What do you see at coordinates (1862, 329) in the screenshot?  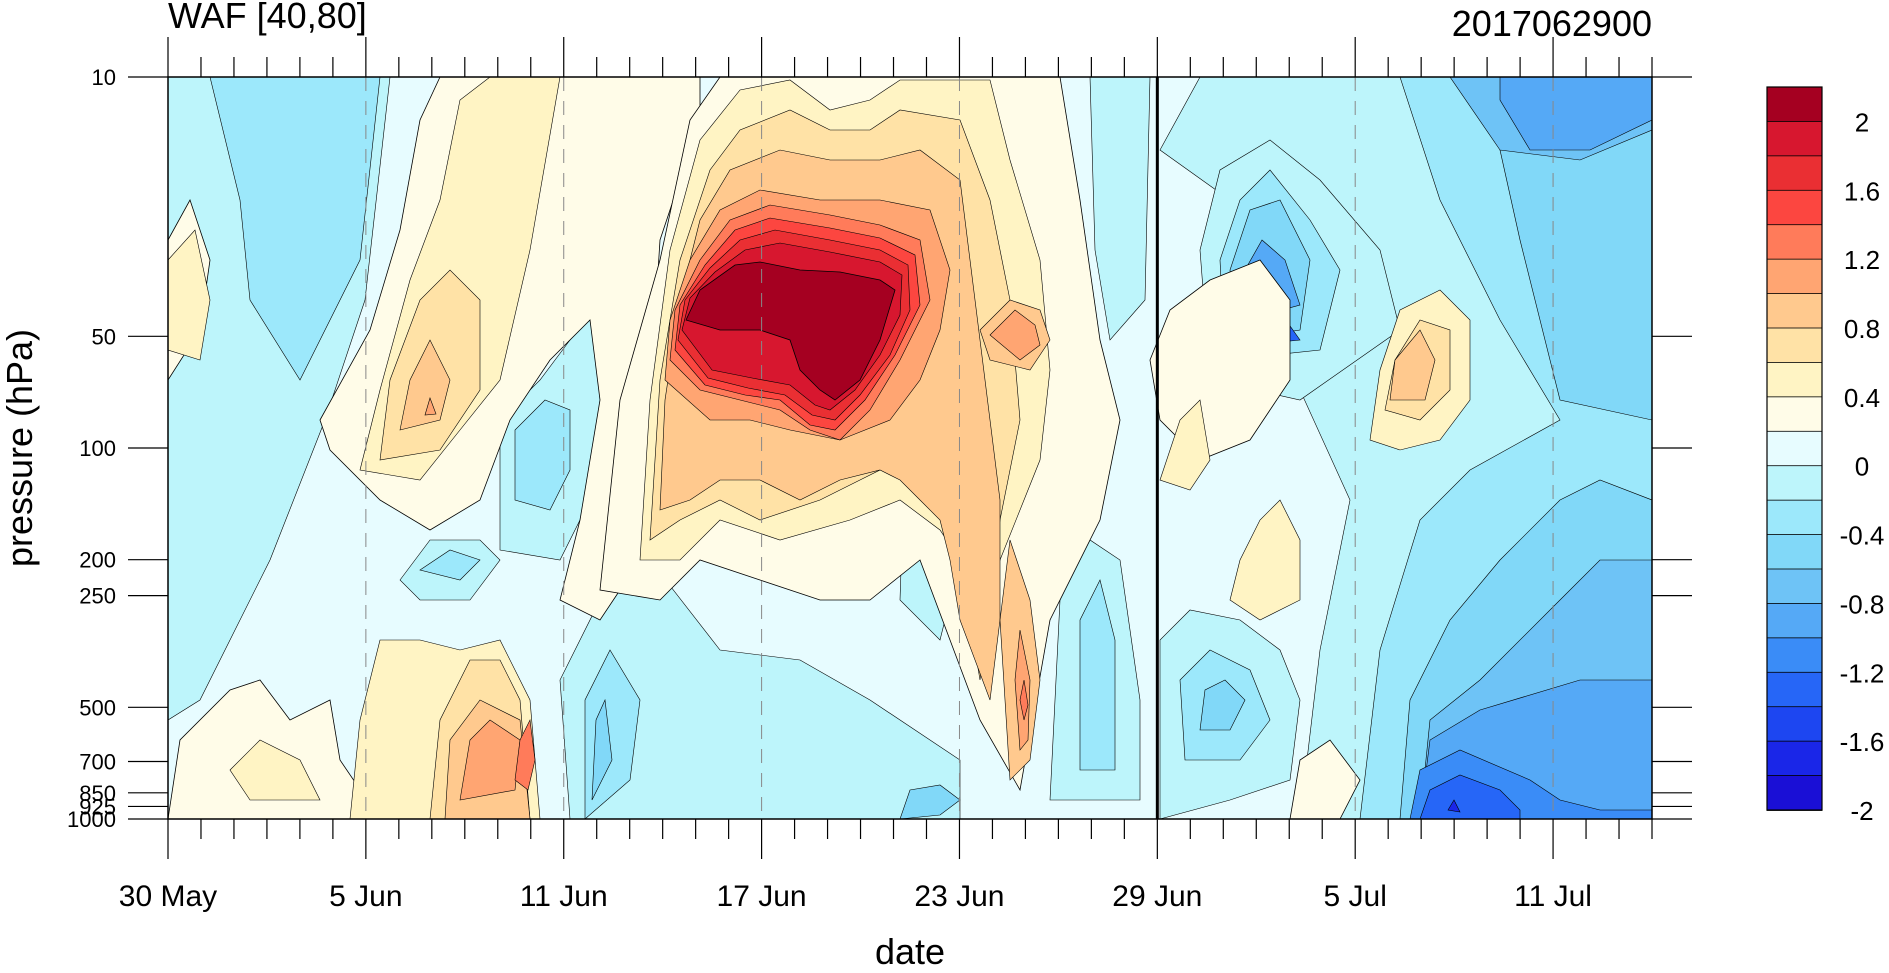 I see `colorbar-label: 0.8` at bounding box center [1862, 329].